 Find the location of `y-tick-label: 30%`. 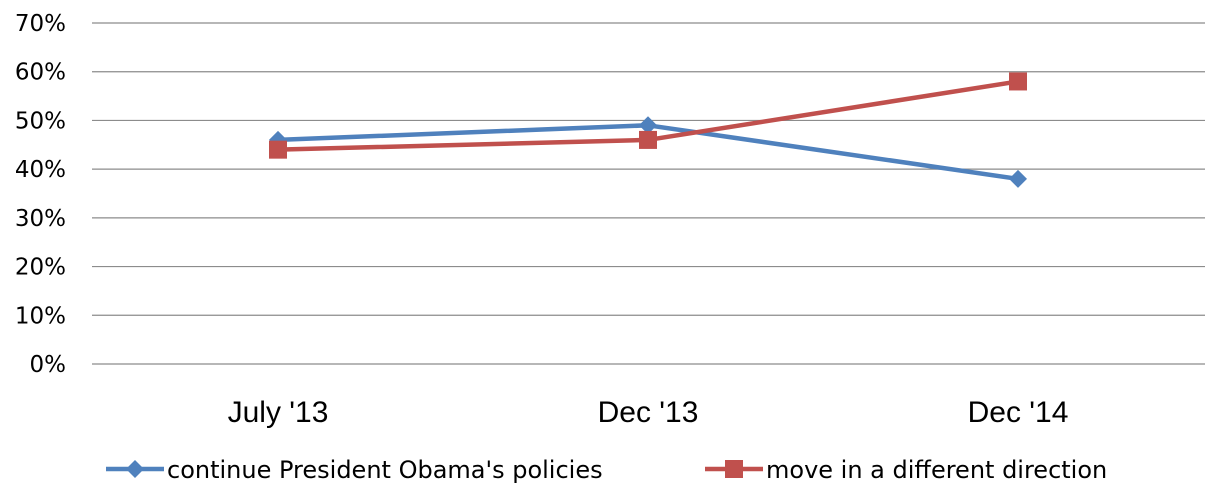

y-tick-label: 30% is located at coordinates (40, 219).